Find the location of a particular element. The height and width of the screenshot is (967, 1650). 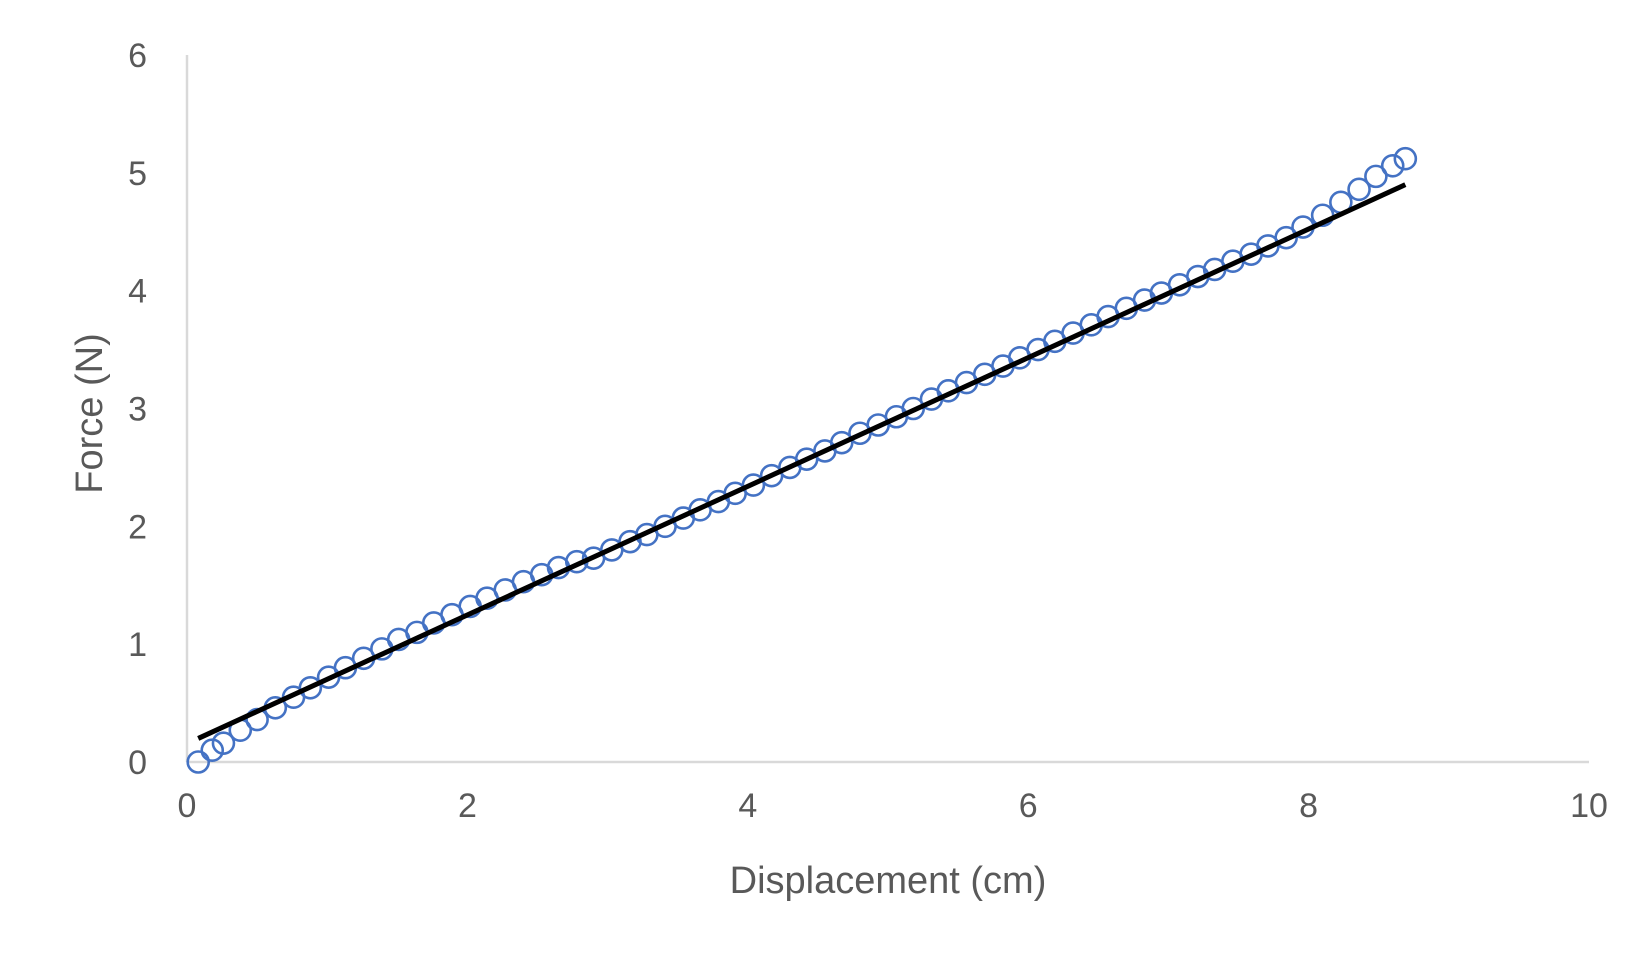

x-tick-label: 0 is located at coordinates (187, 806).